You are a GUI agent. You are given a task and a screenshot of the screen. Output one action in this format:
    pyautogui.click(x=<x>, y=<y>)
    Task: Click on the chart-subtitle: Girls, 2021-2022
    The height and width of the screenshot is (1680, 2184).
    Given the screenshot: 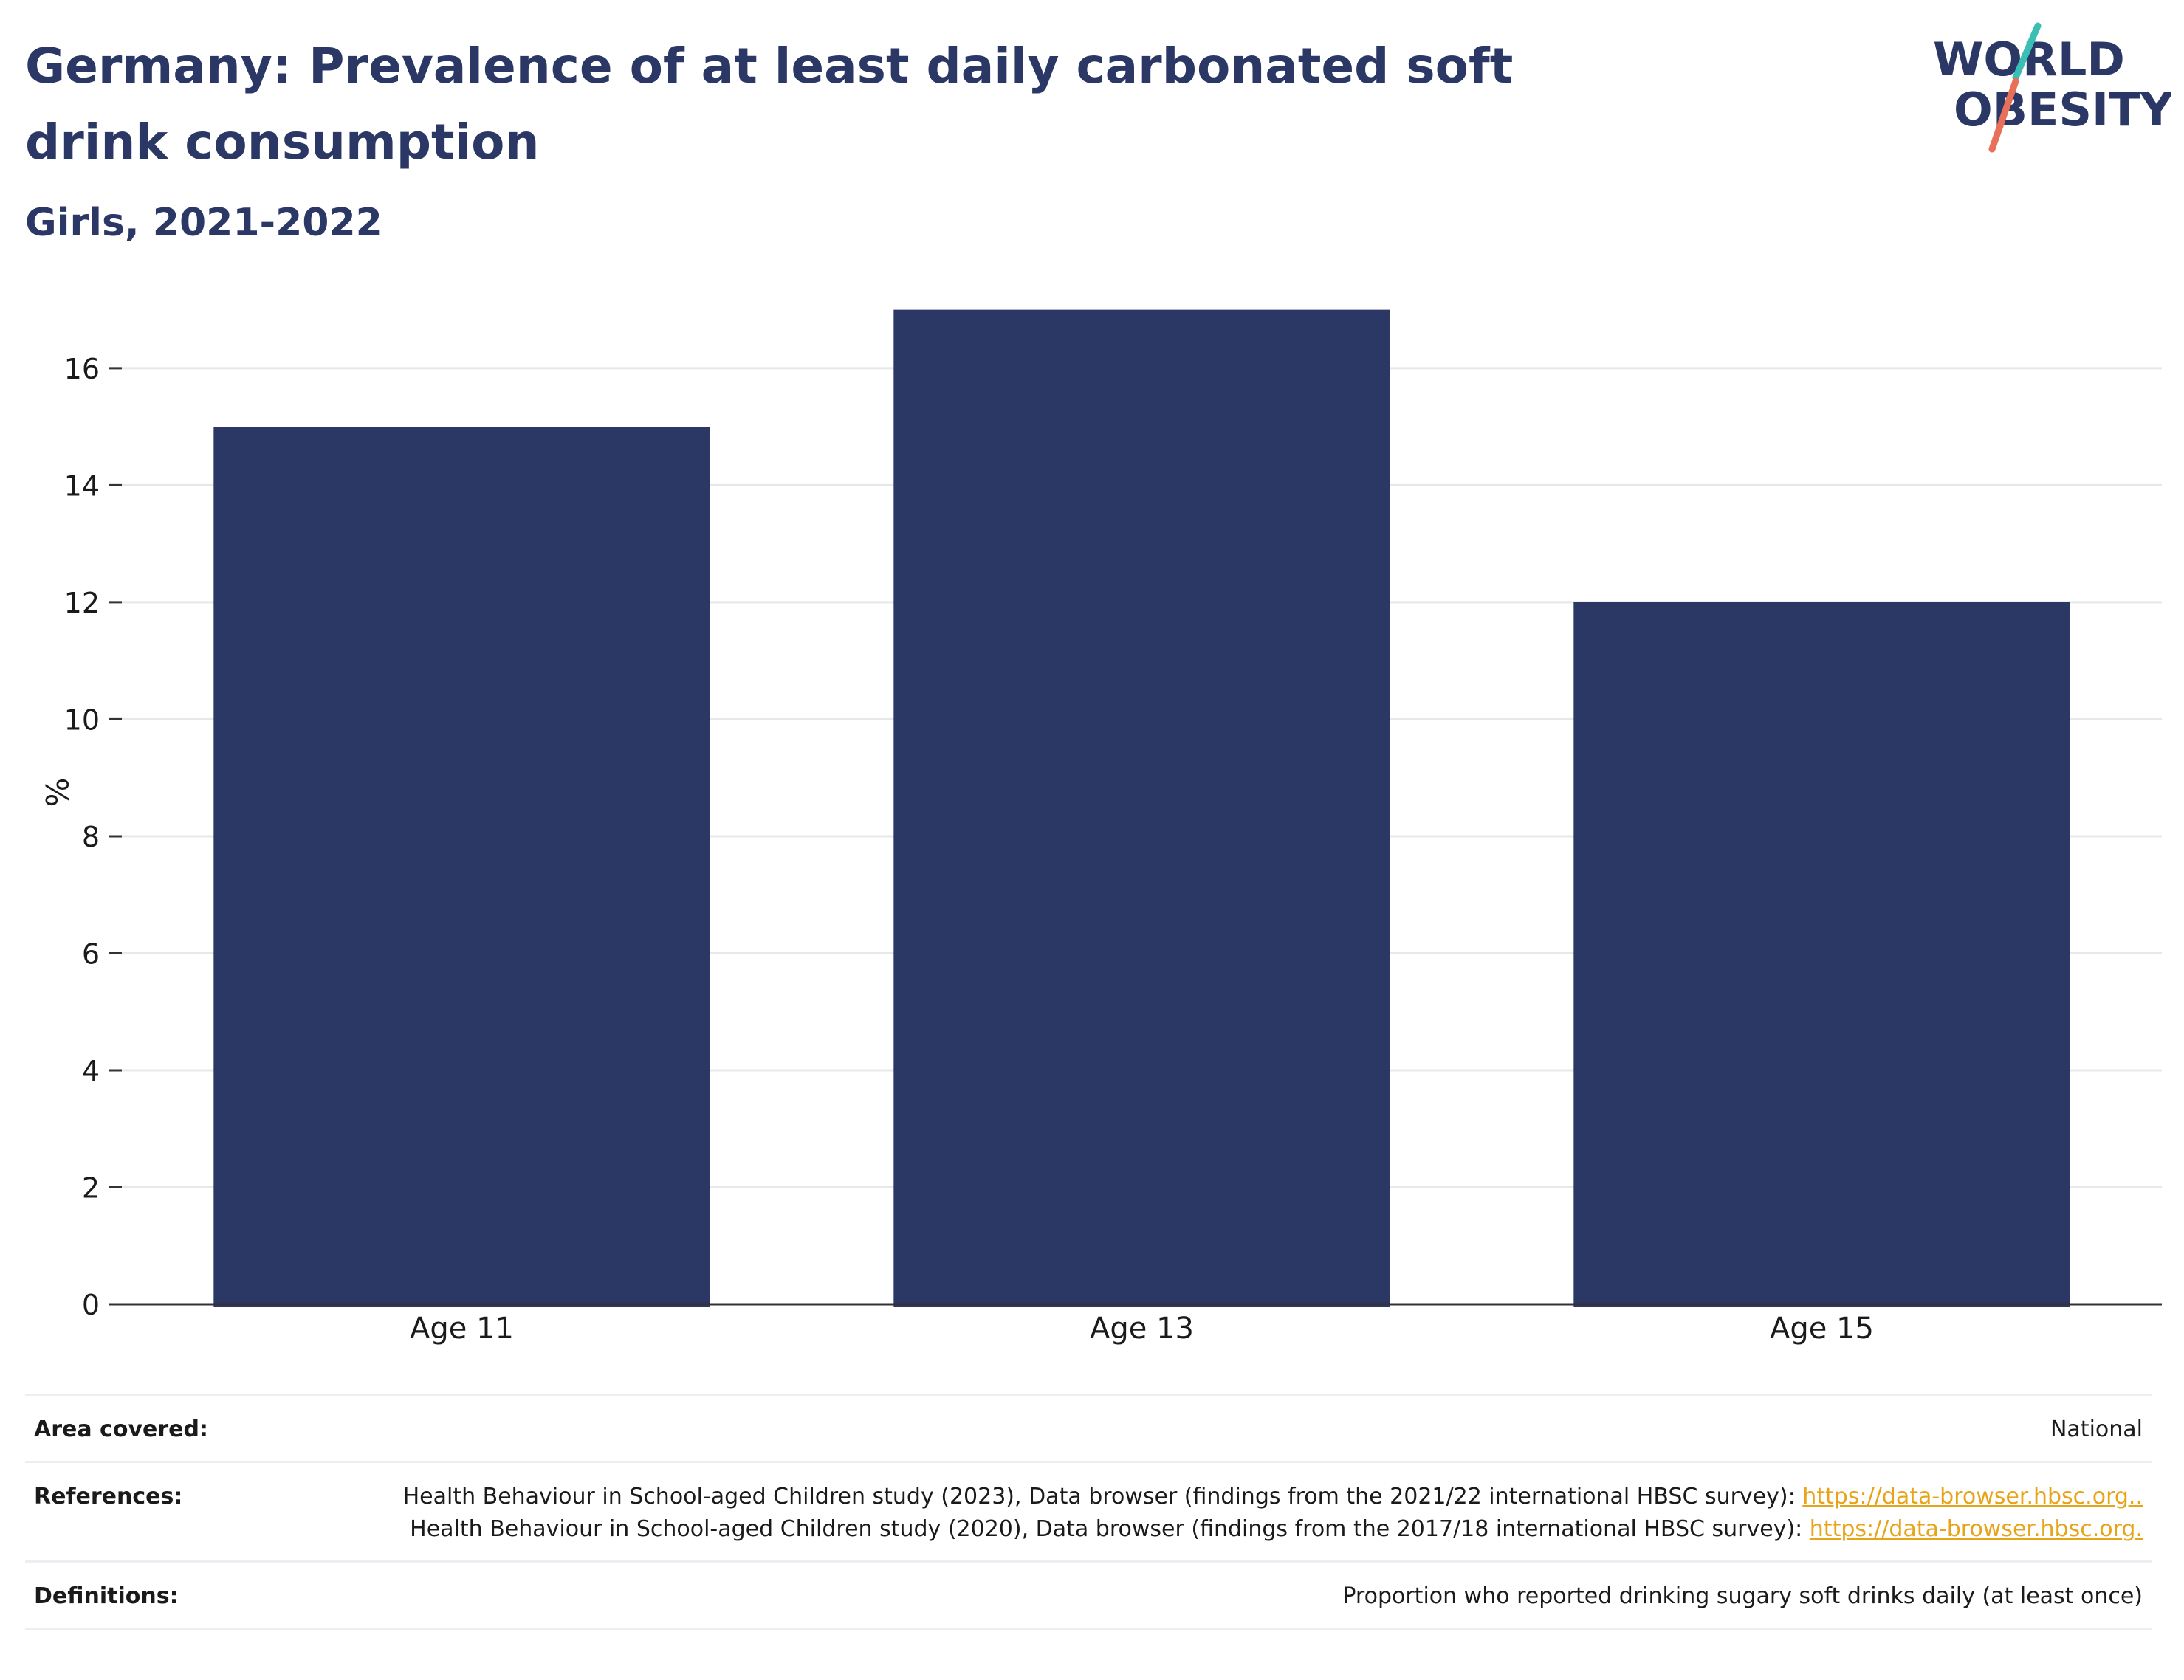 What is the action you would take?
    pyautogui.click(x=204, y=223)
    